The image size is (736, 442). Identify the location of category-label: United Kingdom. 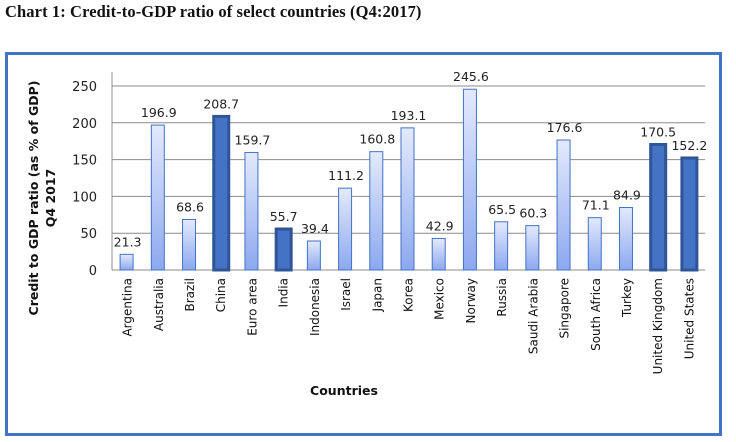
(658, 326).